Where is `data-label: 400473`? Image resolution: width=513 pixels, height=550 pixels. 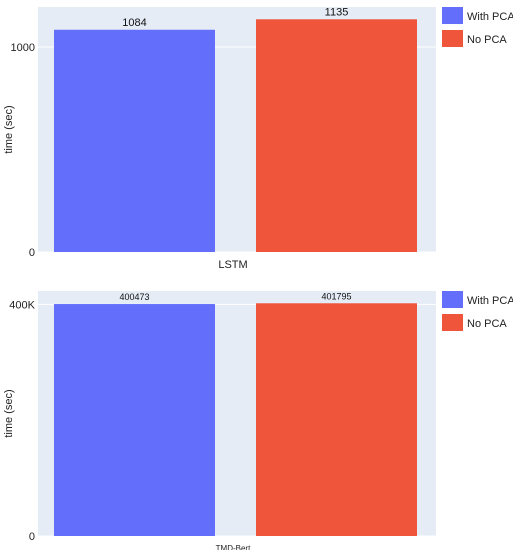 data-label: 400473 is located at coordinates (134, 297).